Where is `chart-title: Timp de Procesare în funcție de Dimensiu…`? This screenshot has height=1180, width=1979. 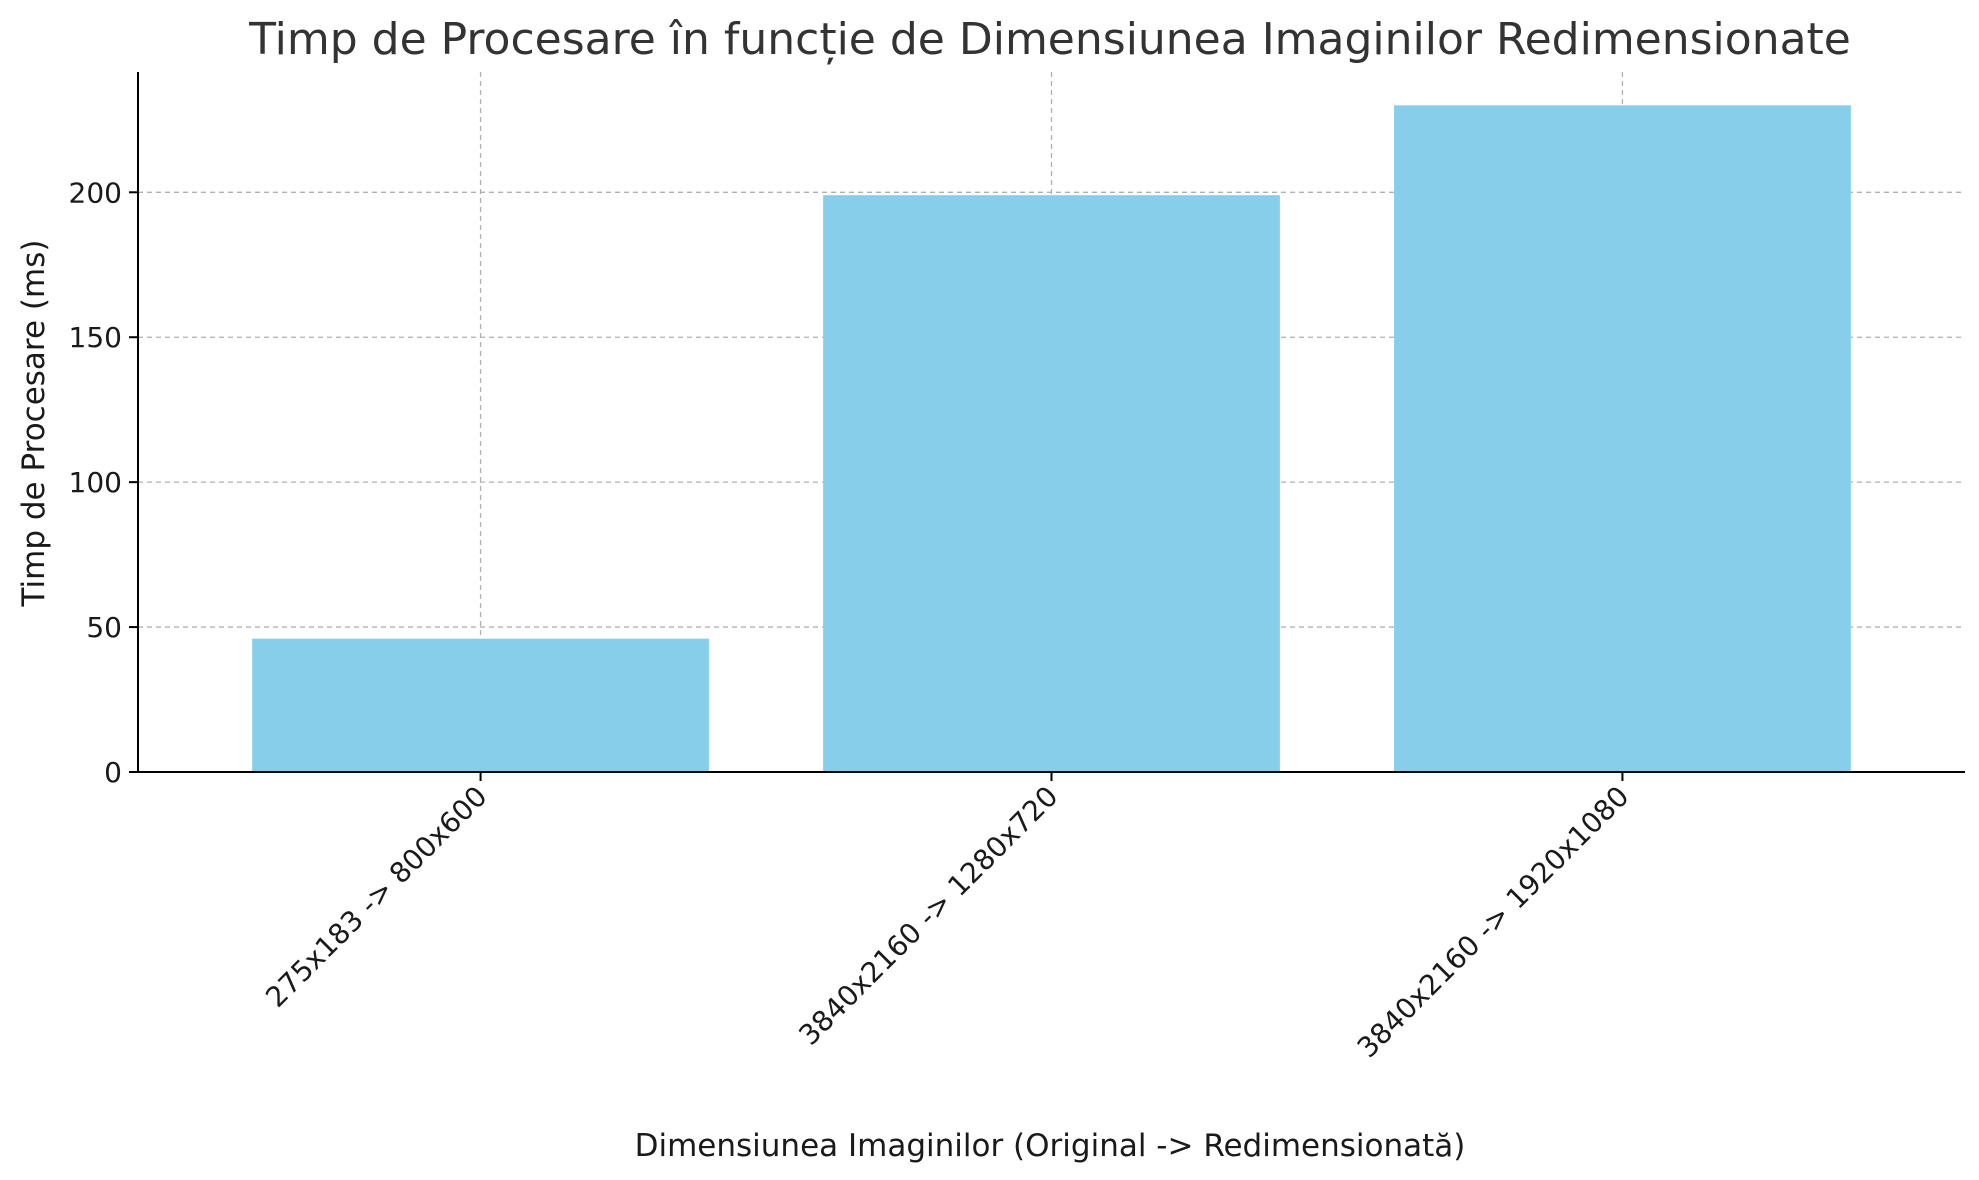 chart-title: Timp de Procesare în funcție de Dimensiu… is located at coordinates (1049, 39).